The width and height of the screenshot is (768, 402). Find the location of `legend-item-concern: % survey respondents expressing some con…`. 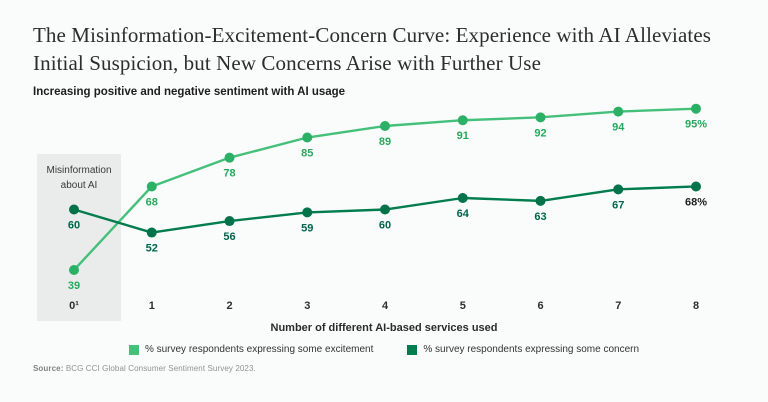

legend-item-concern: % survey respondents expressing some con… is located at coordinates (523, 349).